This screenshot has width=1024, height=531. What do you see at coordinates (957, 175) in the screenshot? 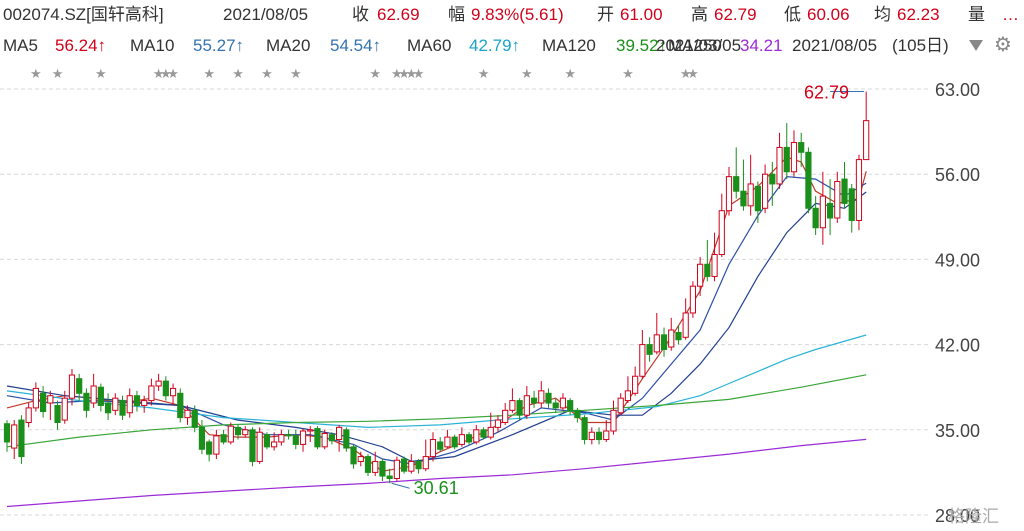
I see `y-tick-label: 56.00` at bounding box center [957, 175].